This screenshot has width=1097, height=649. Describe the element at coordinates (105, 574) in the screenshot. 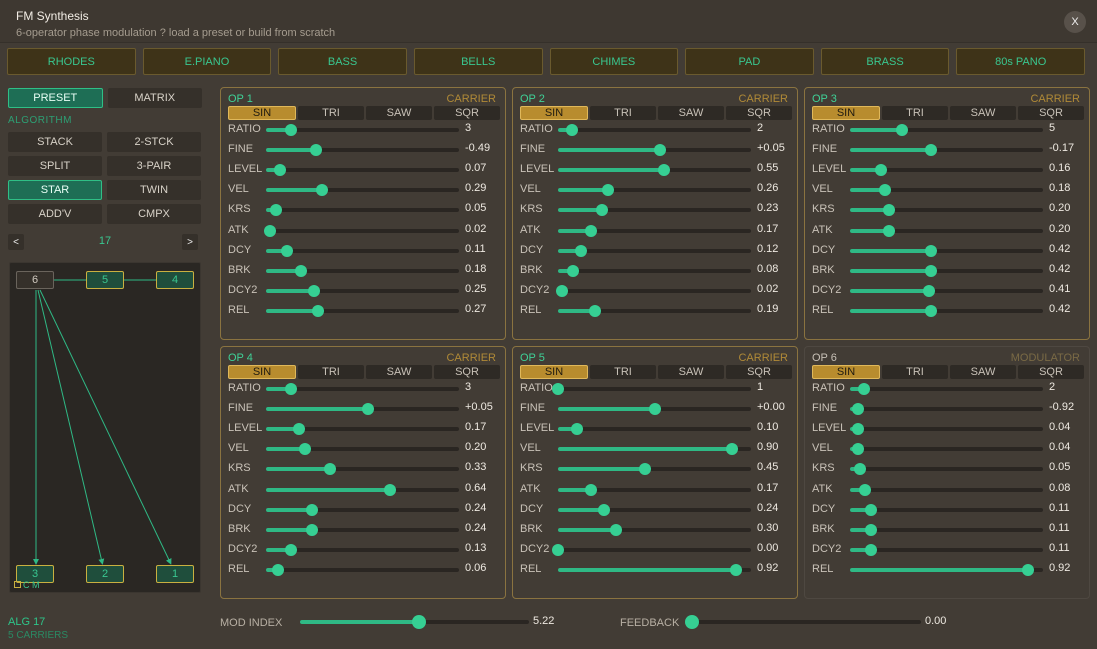

I see `diagram-op-2: 2` at that location.